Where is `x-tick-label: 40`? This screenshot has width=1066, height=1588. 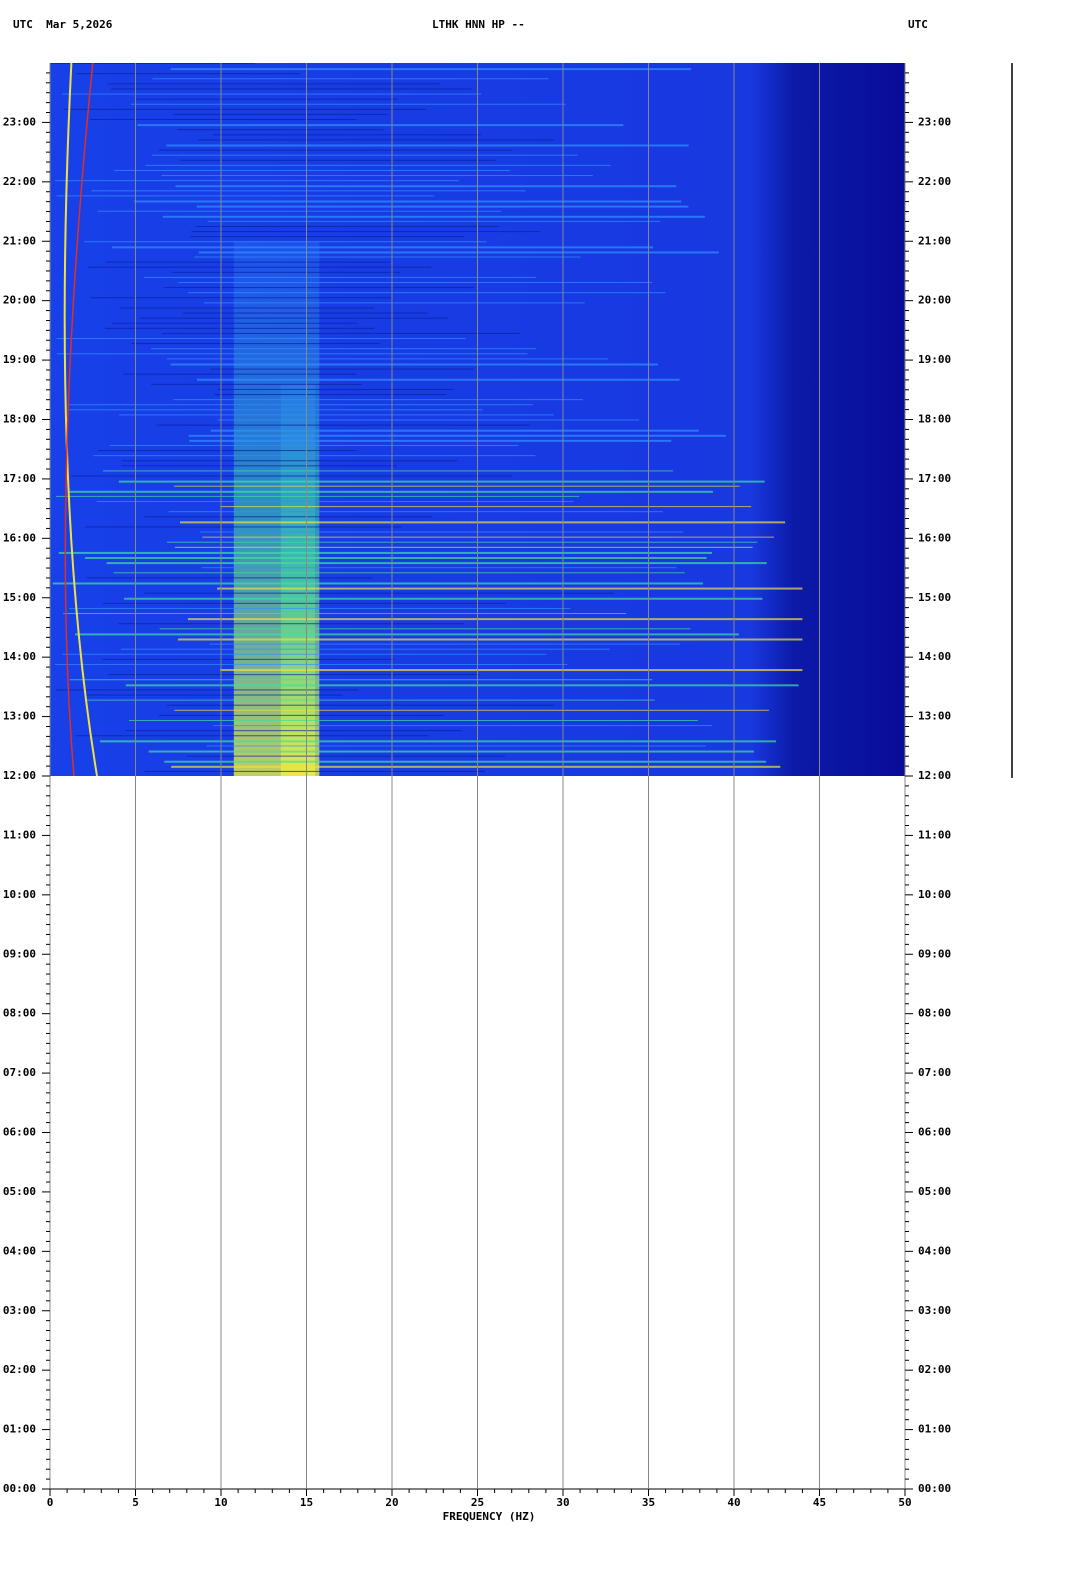 x-tick-label: 40 is located at coordinates (733, 1502).